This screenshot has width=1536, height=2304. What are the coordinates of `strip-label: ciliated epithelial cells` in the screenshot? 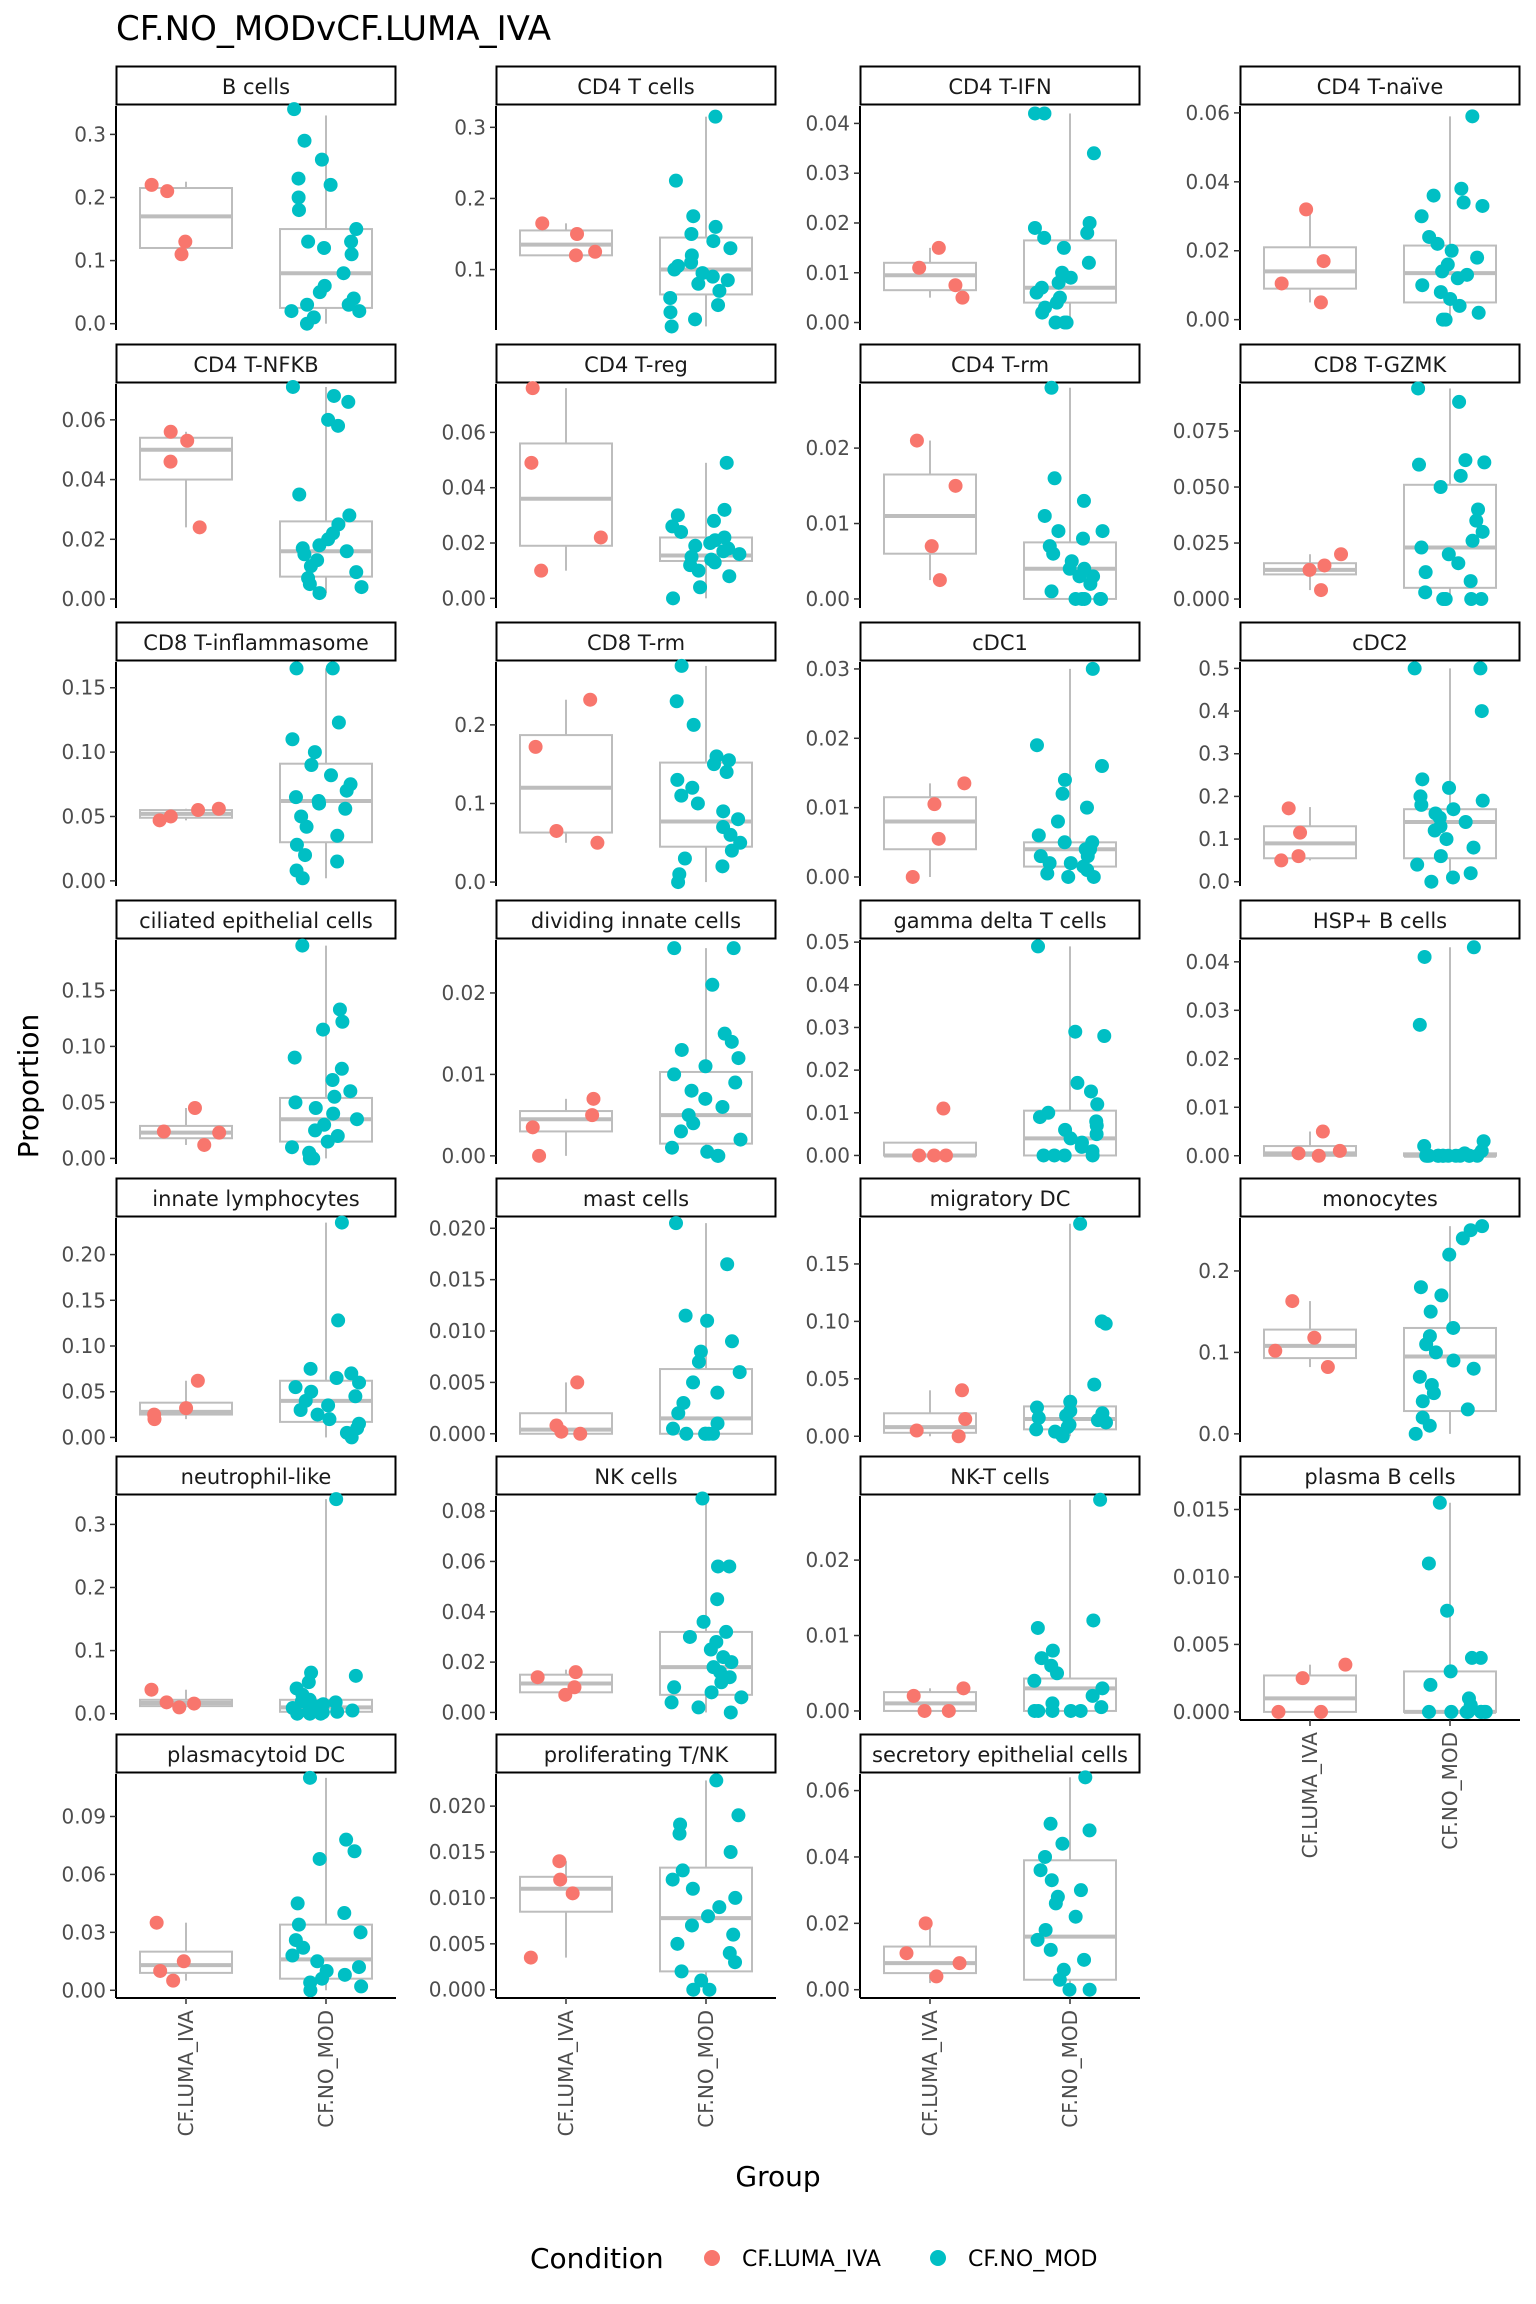 It's located at (256, 921).